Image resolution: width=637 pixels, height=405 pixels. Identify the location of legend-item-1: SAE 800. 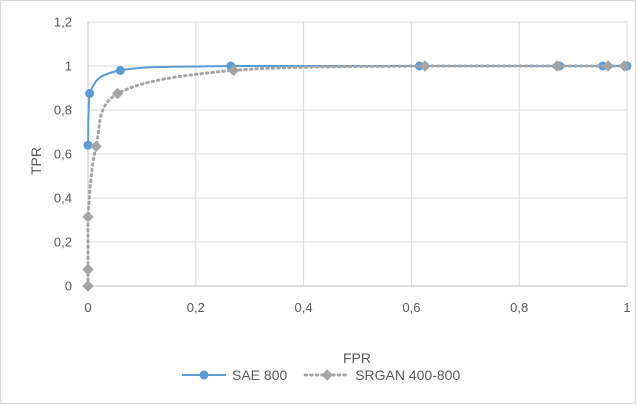
(234, 375).